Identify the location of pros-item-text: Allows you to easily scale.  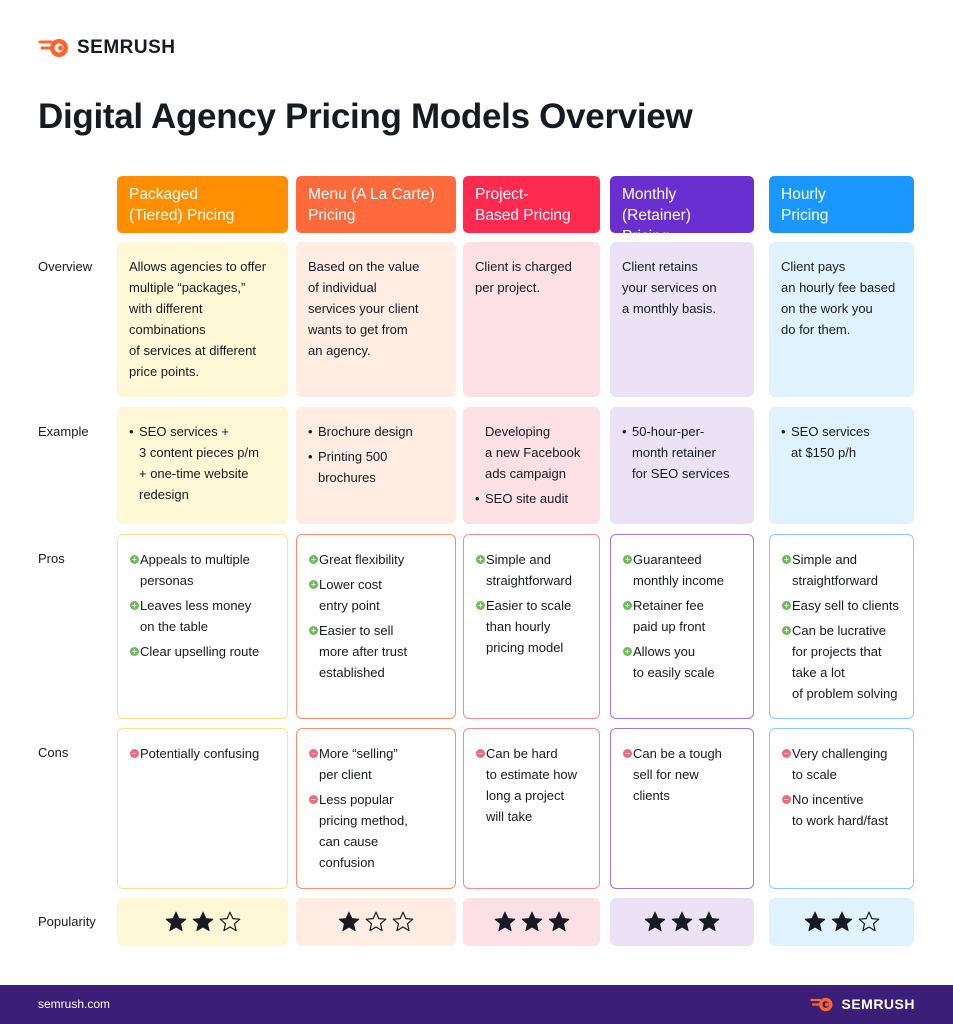
(674, 662).